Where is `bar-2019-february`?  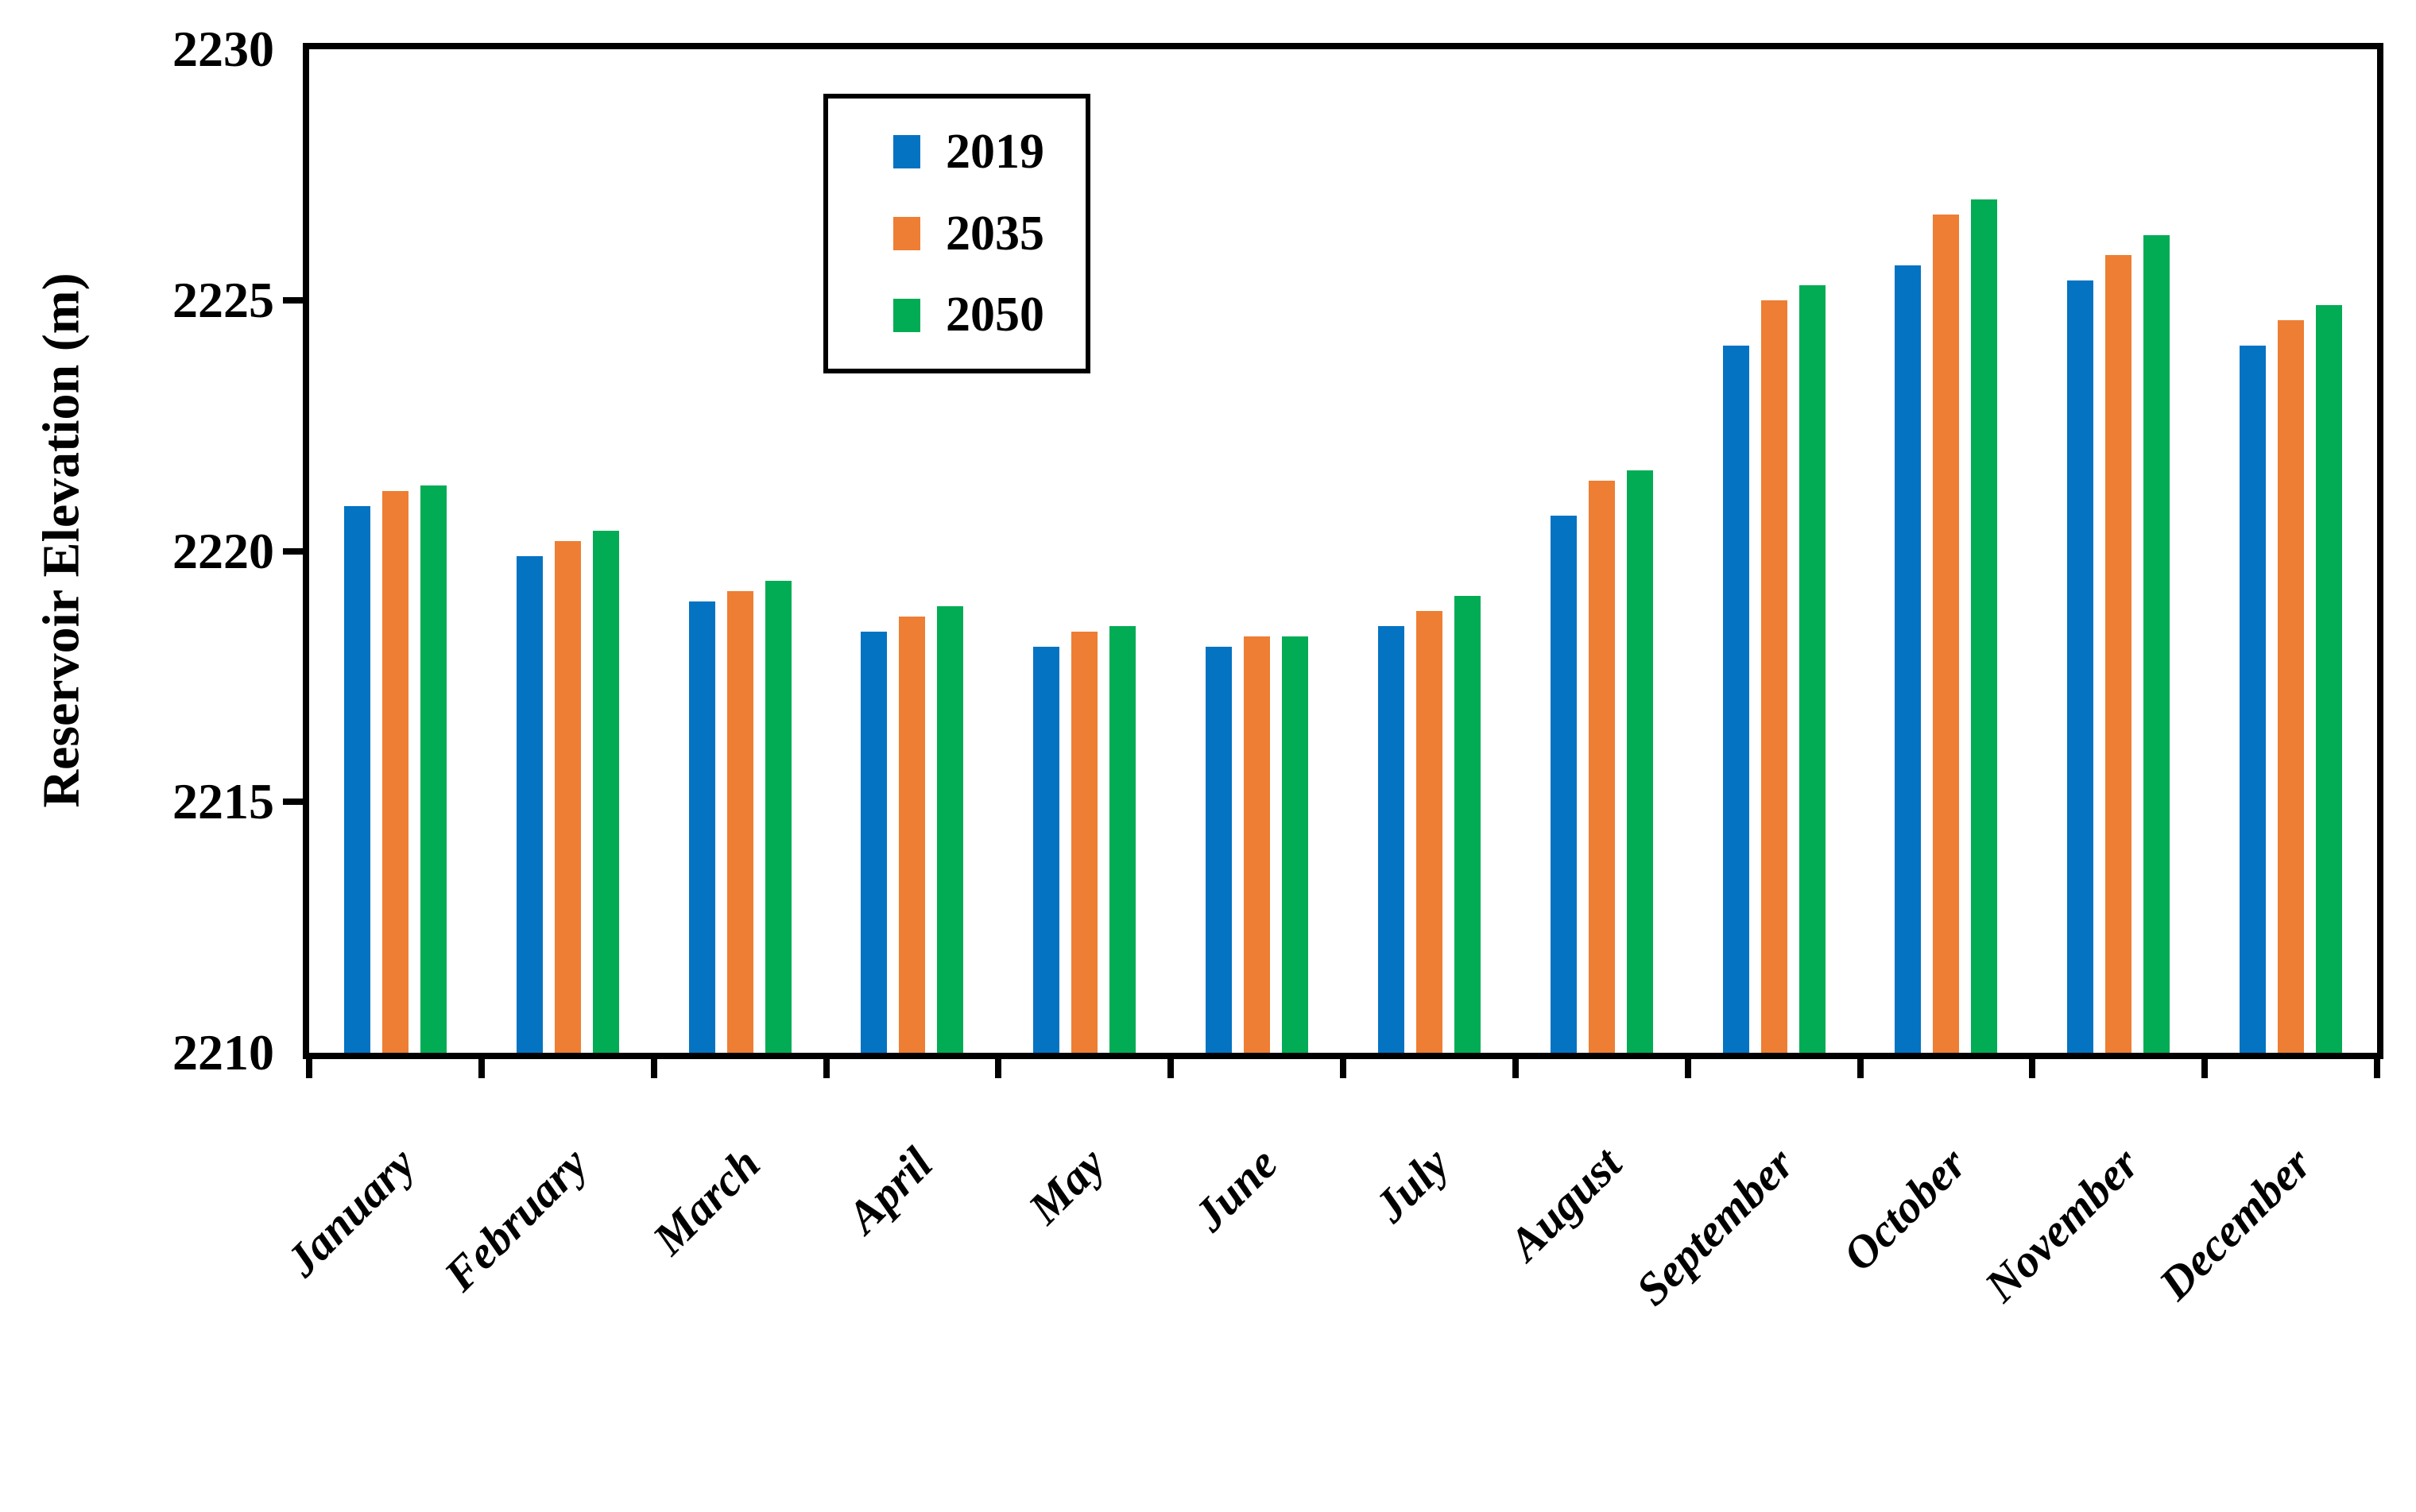 bar-2019-february is located at coordinates (529, 804).